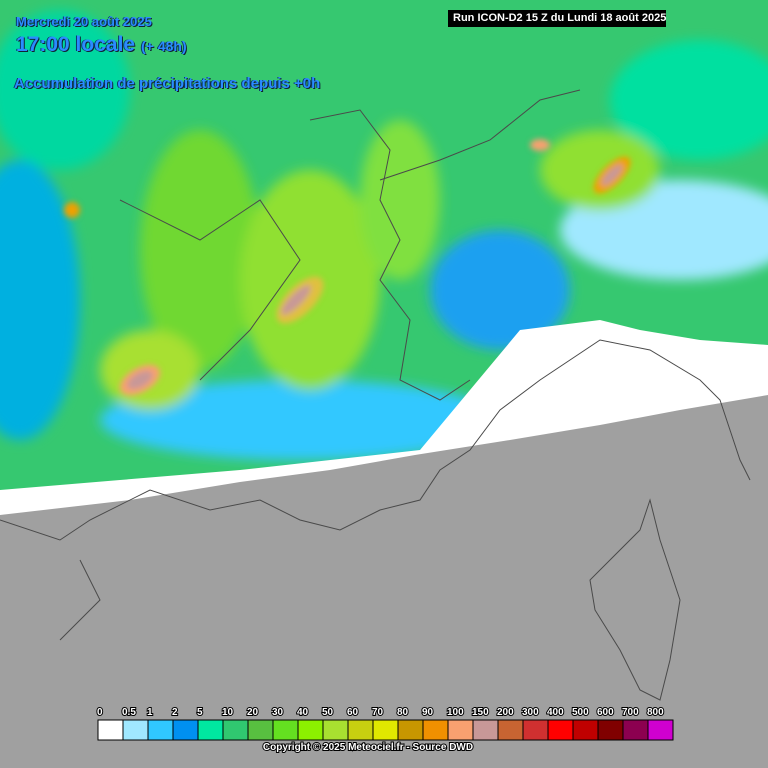 The image size is (768, 768). Describe the element at coordinates (353, 712) in the screenshot. I see `legend-label: 60` at that location.